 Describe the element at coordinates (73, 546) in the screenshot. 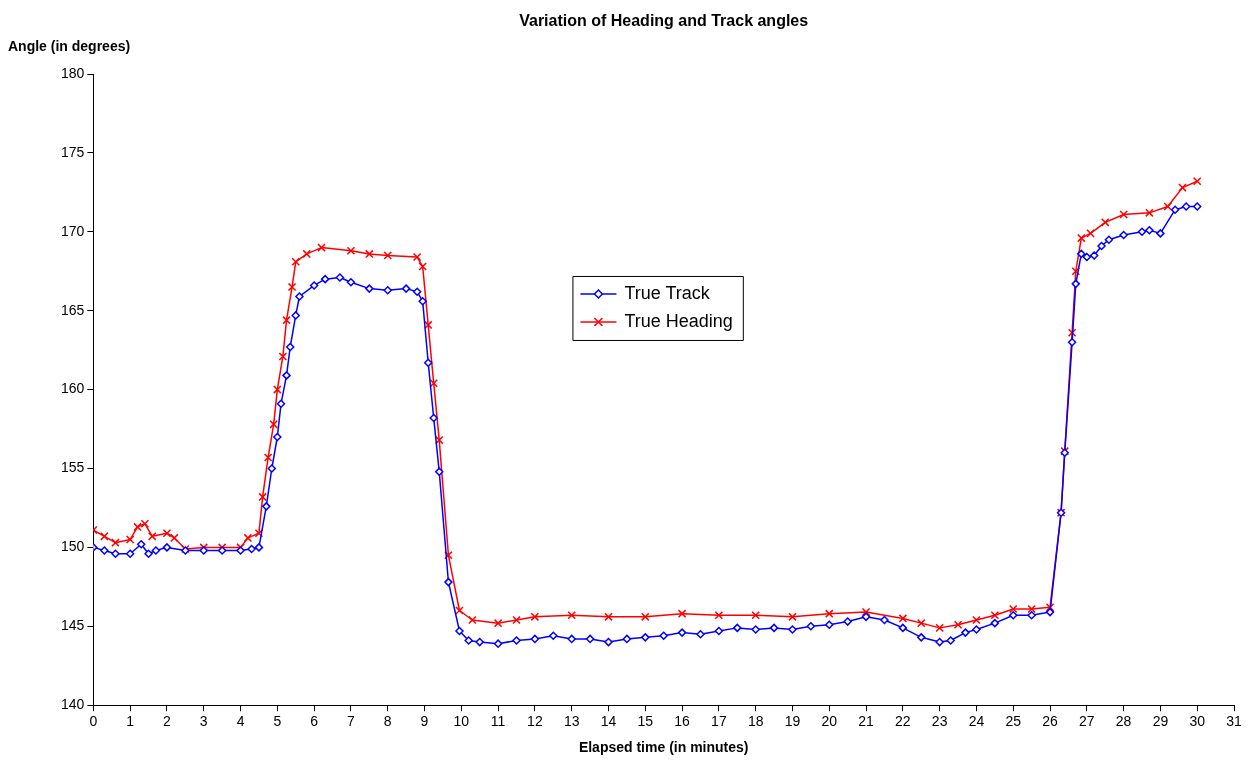

I see `y-tick-label: 150` at that location.